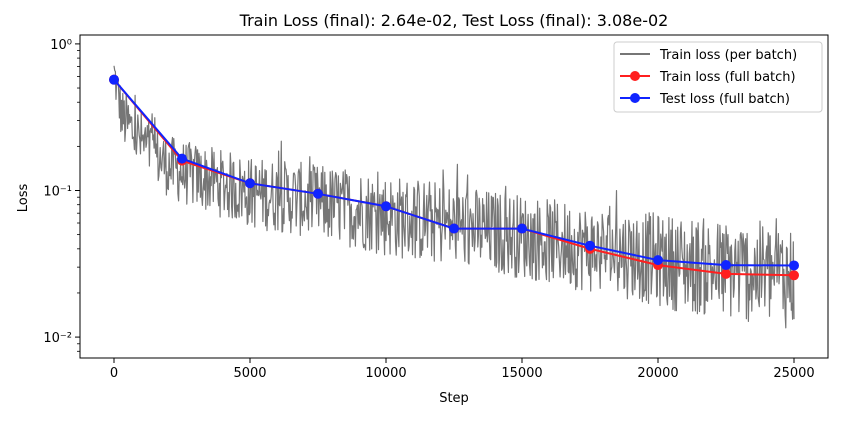 The width and height of the screenshot is (842, 423). I want to click on x-tick-label: 5000, so click(249, 373).